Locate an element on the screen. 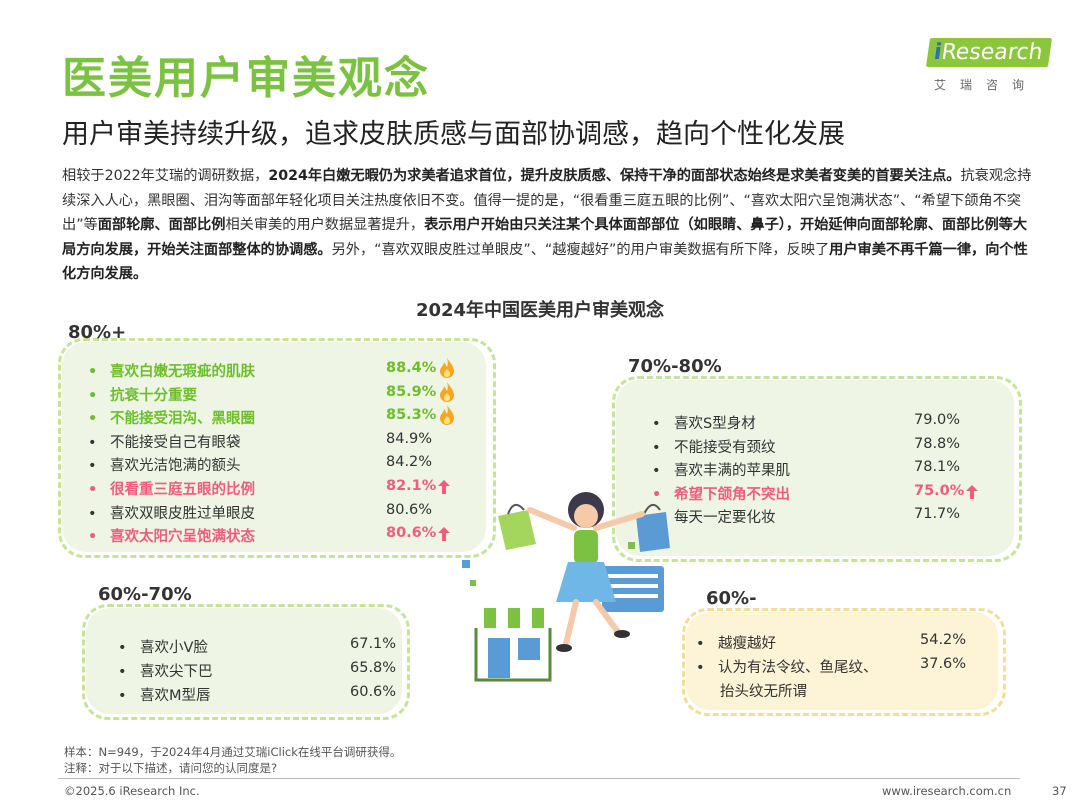 The width and height of the screenshot is (1080, 810). list-item-label: • 喜欢小V脸 is located at coordinates (163, 646).